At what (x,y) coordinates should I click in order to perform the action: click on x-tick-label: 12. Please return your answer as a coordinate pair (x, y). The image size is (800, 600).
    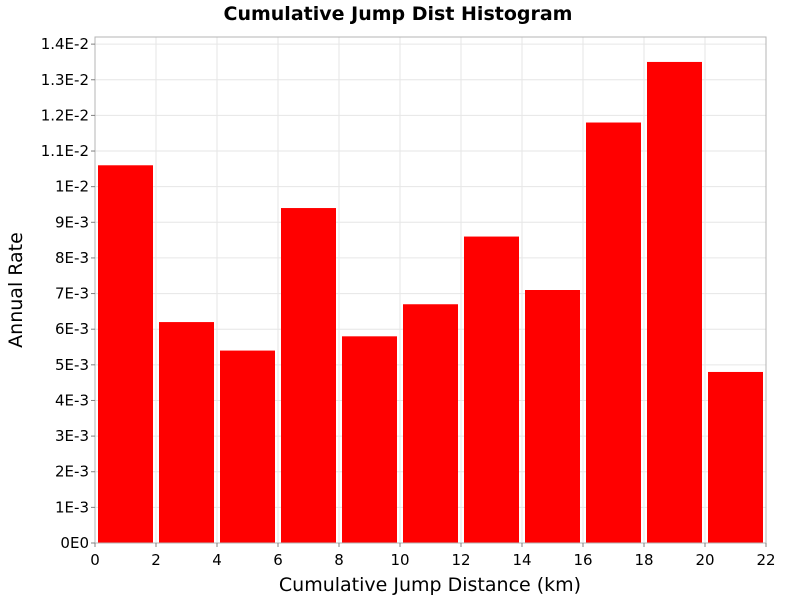
    Looking at the image, I should click on (460, 560).